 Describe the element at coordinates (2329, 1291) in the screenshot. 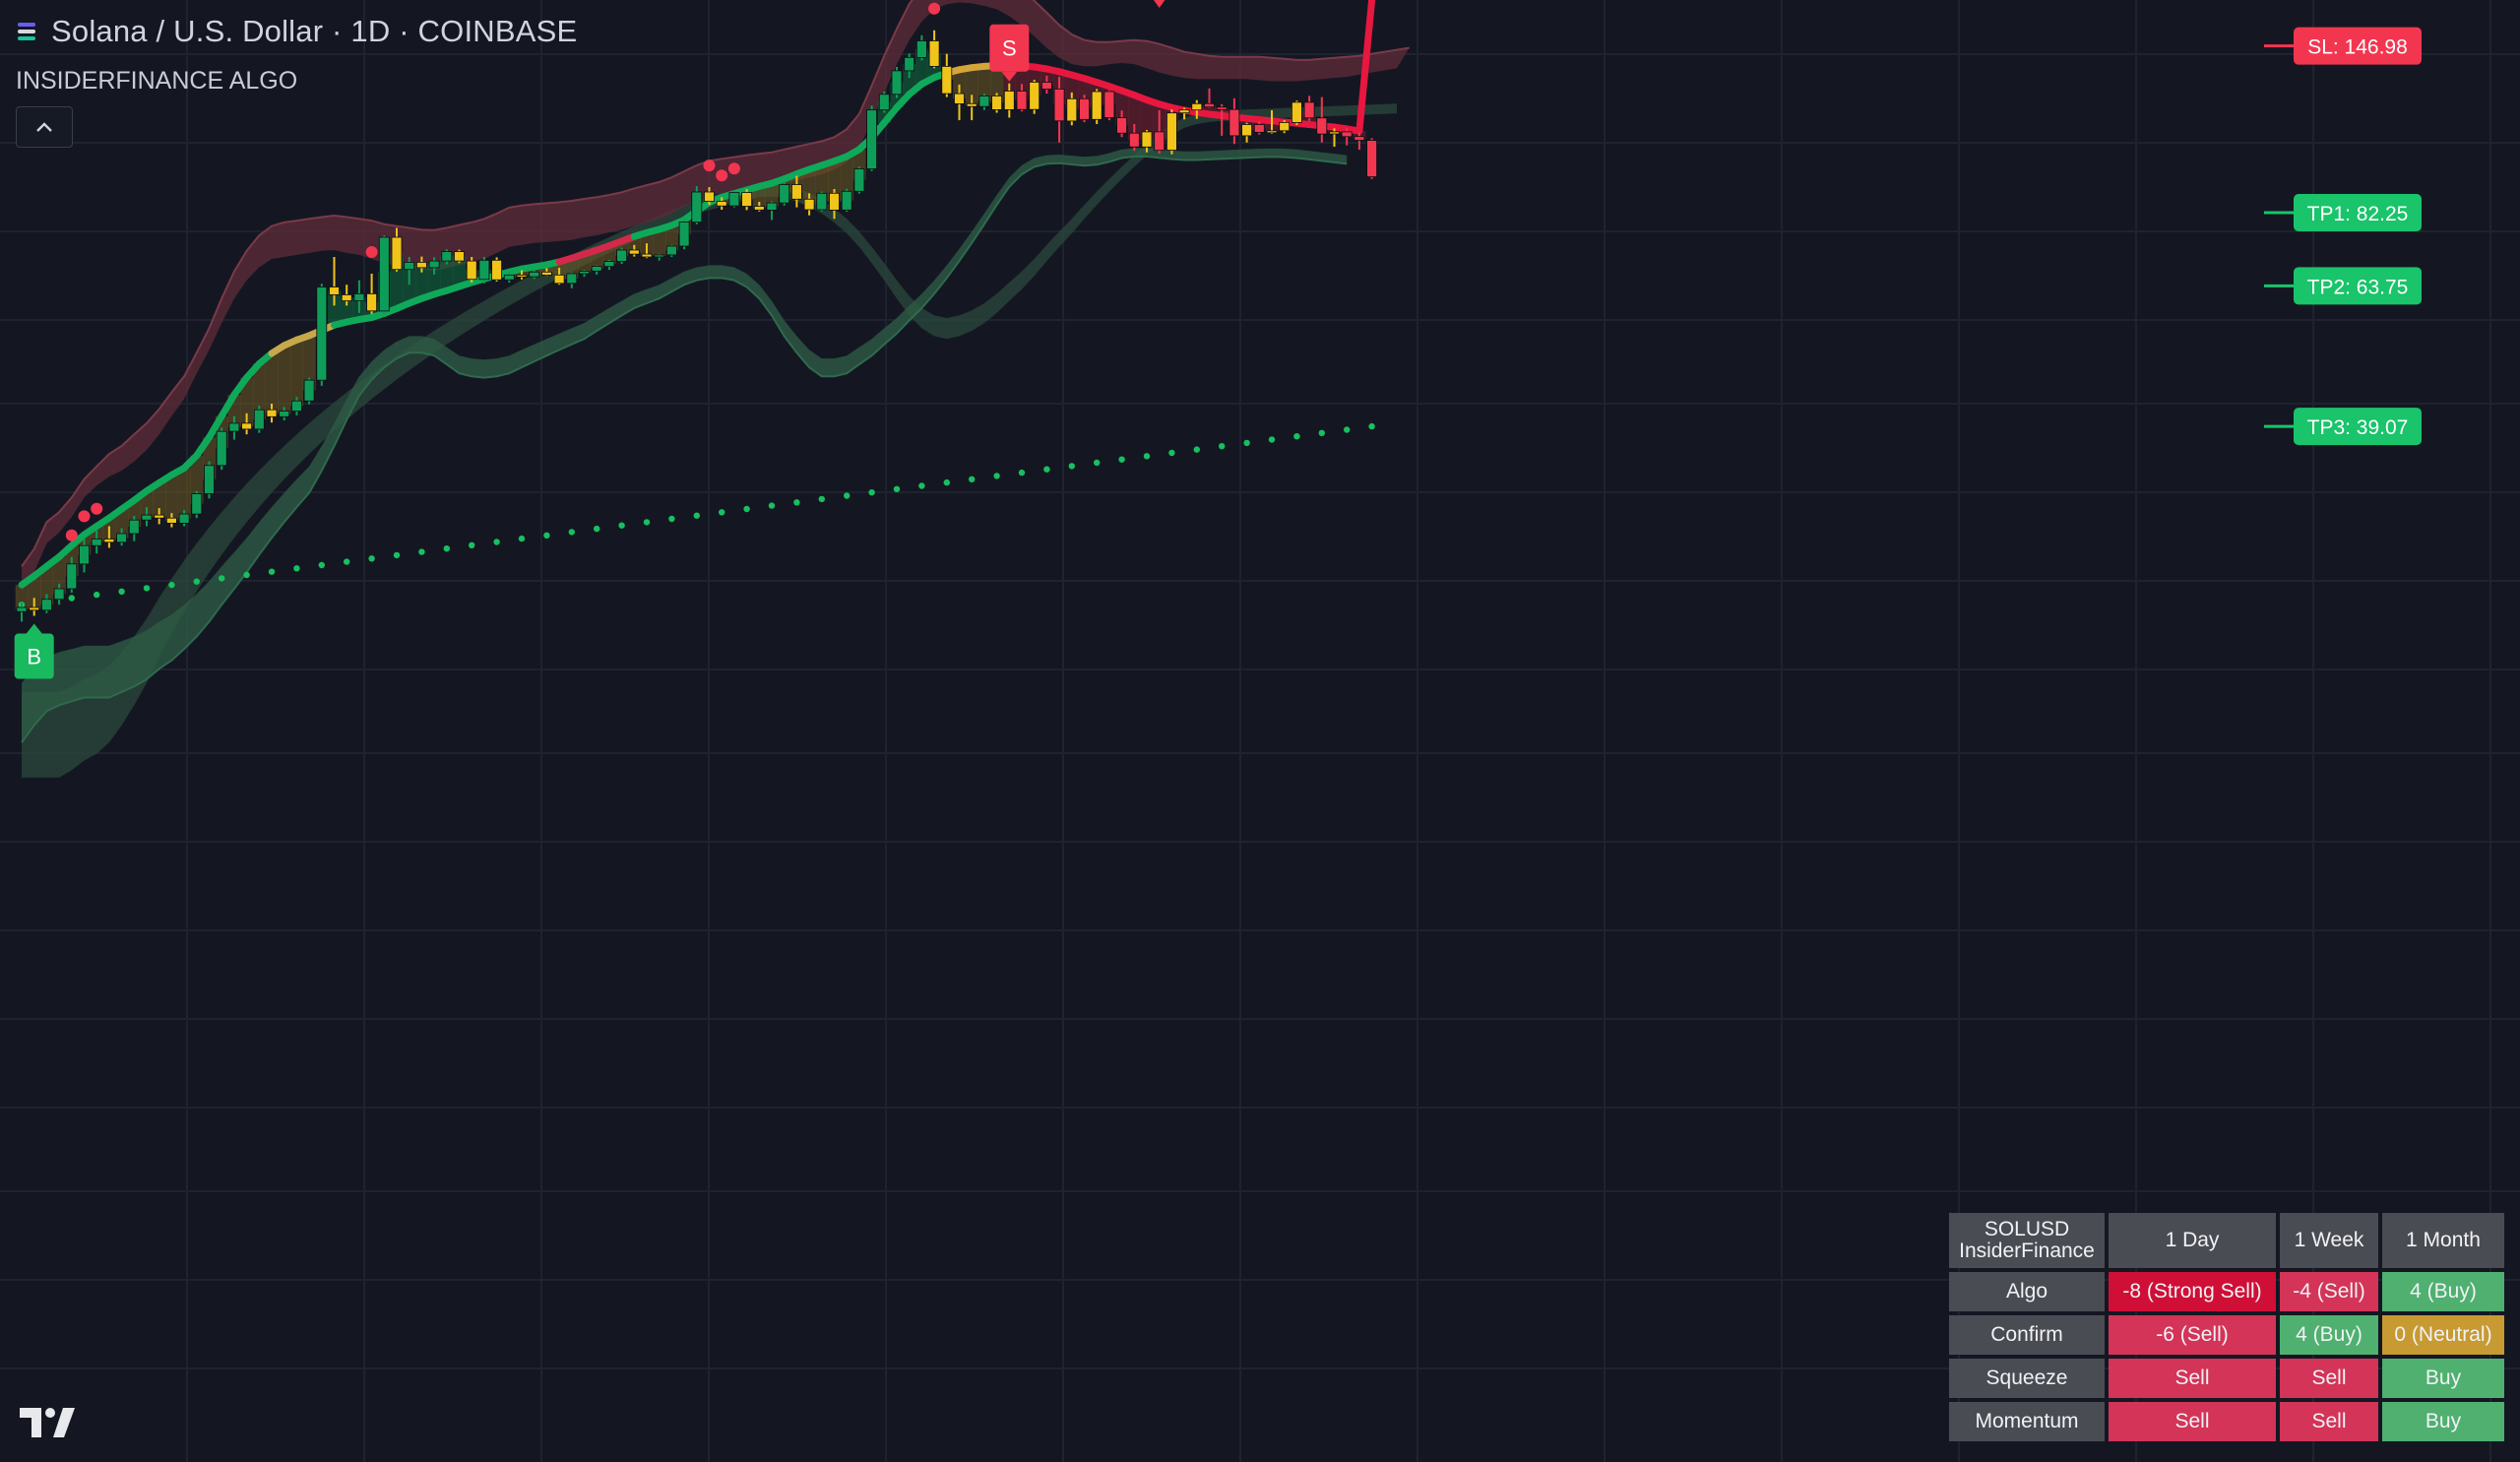

I see `signal-cell: -4 (Sell)` at that location.